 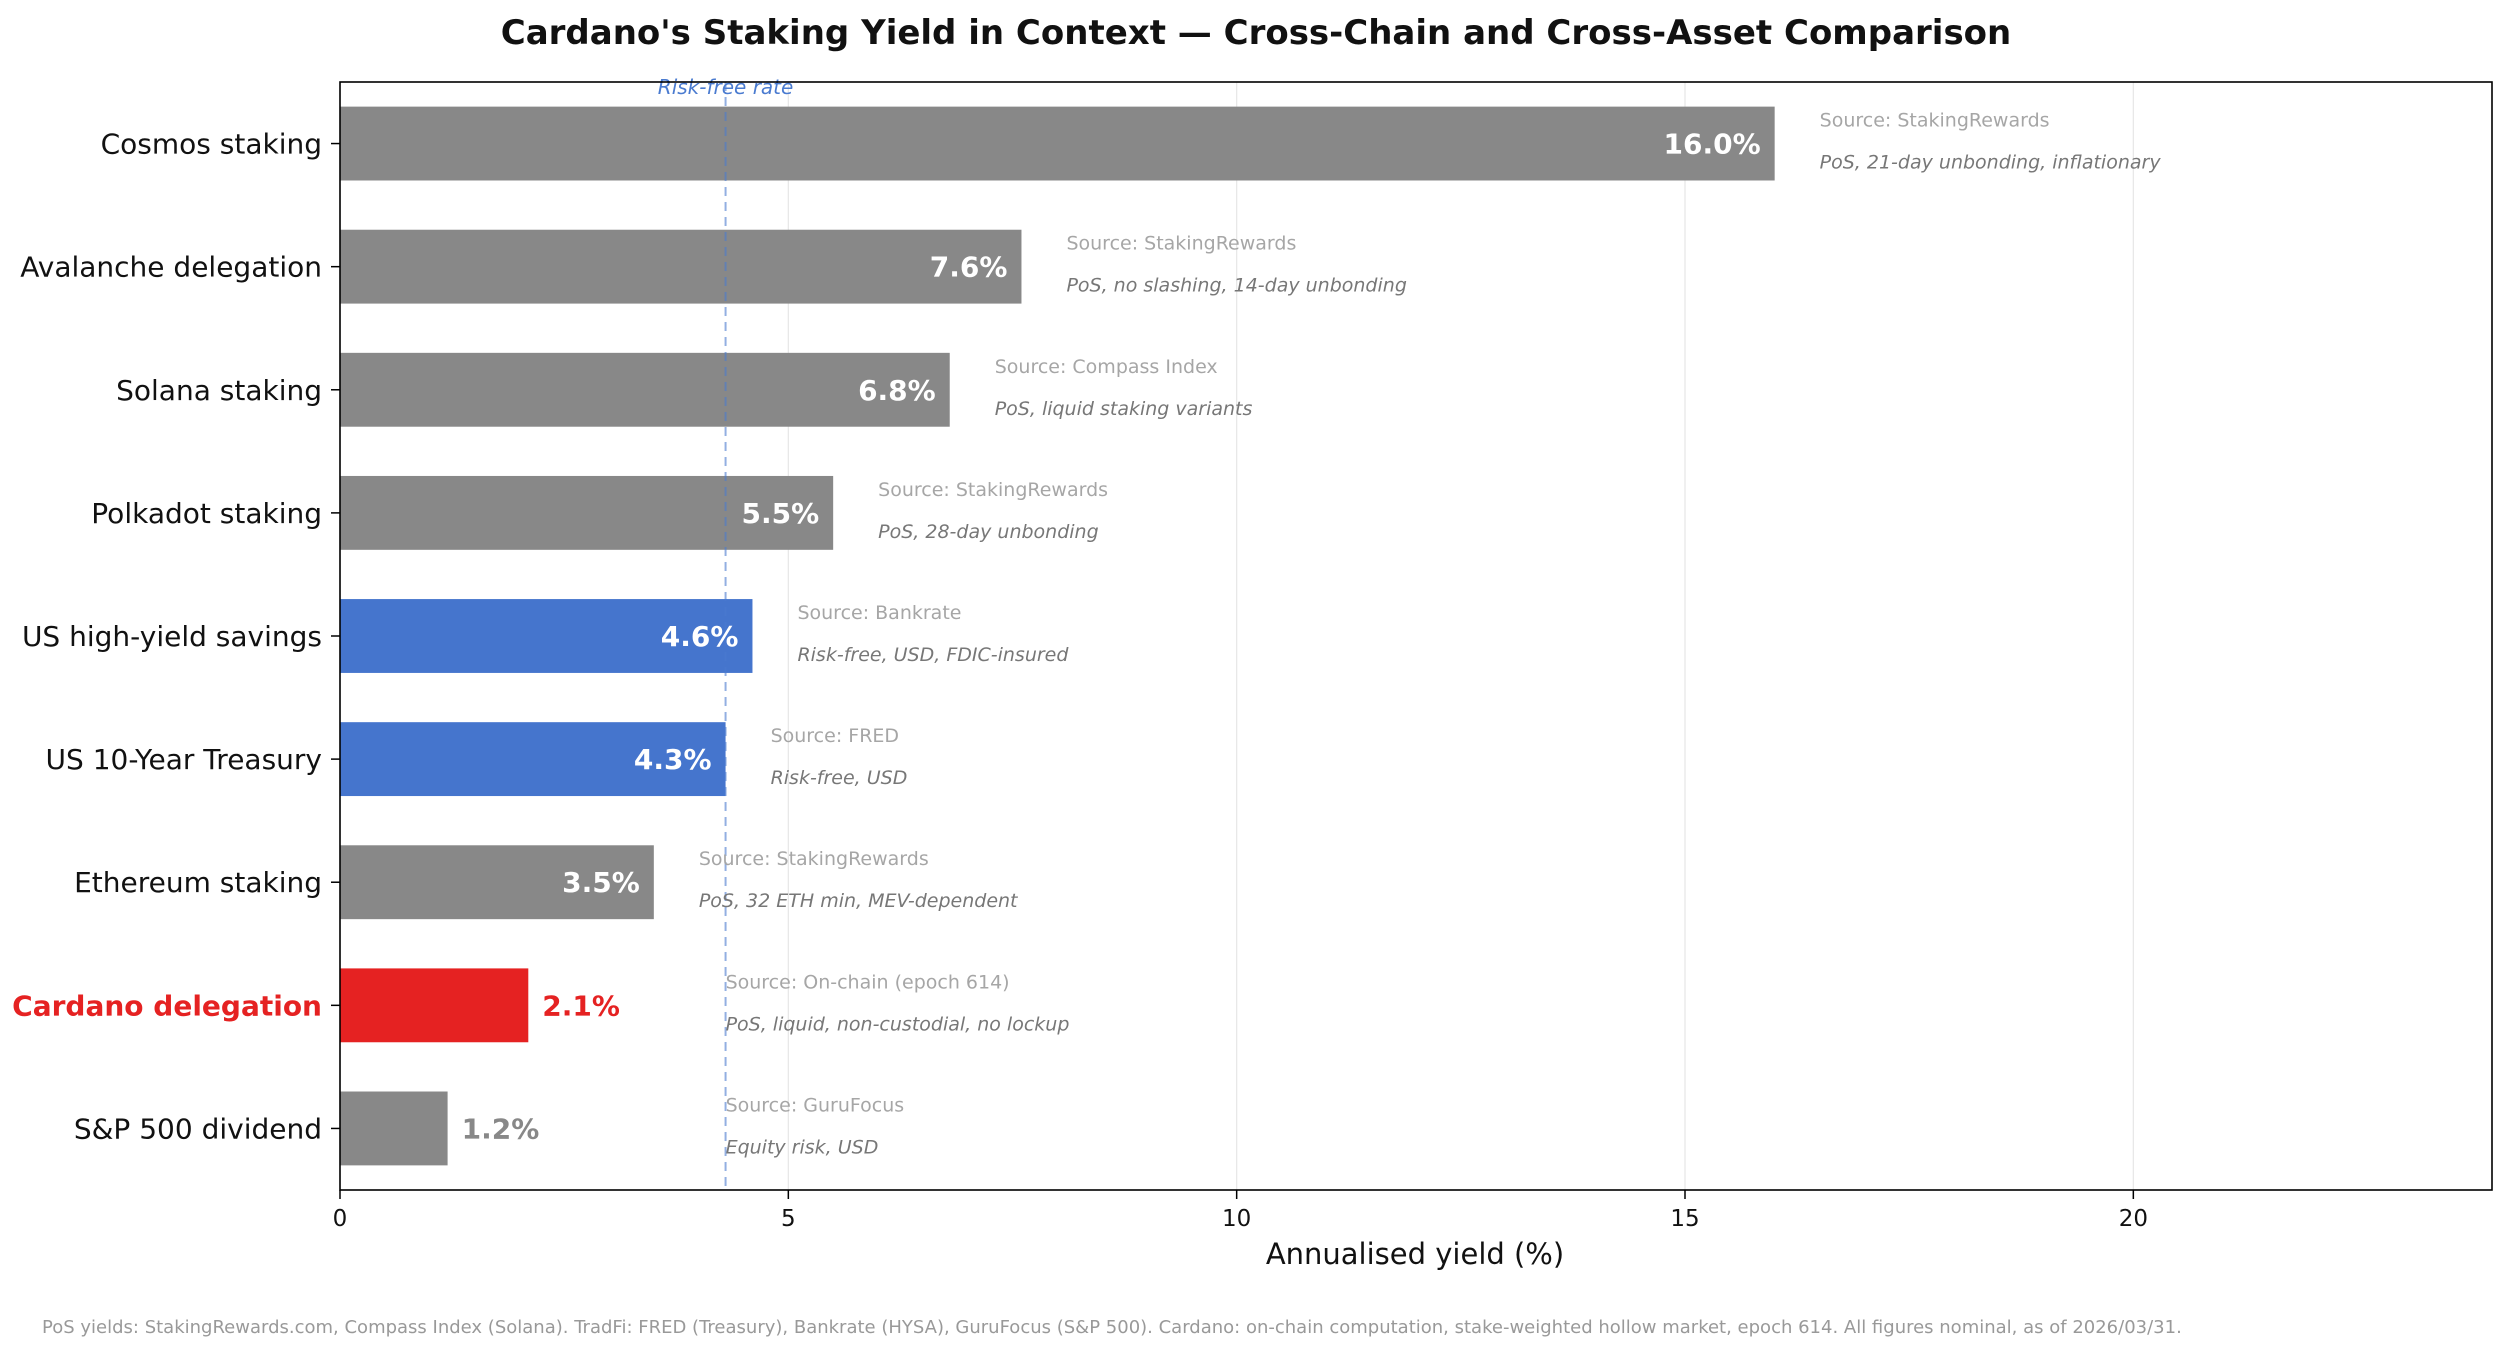 What do you see at coordinates (781, 513) in the screenshot?
I see `bar-value-label: 5.5%` at bounding box center [781, 513].